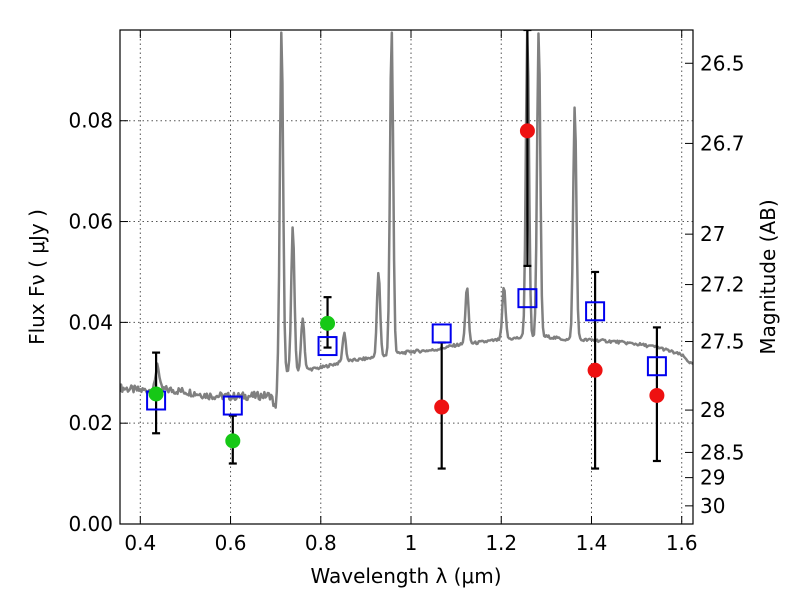 The height and width of the screenshot is (600, 800). I want to click on x-tick-label: 1, so click(411, 543).